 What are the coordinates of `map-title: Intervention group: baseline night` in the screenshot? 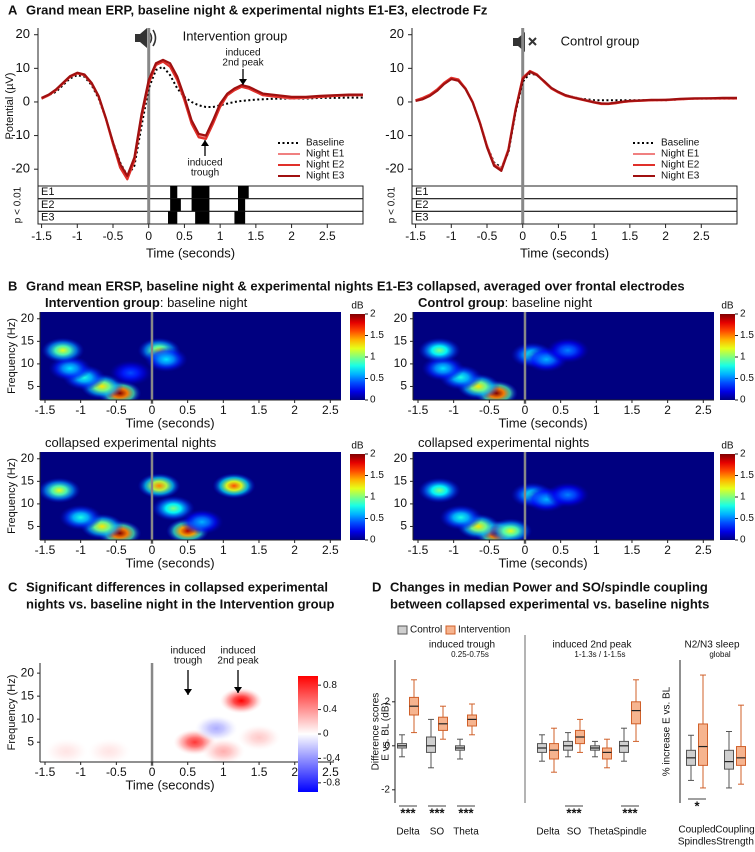 It's located at (146, 302).